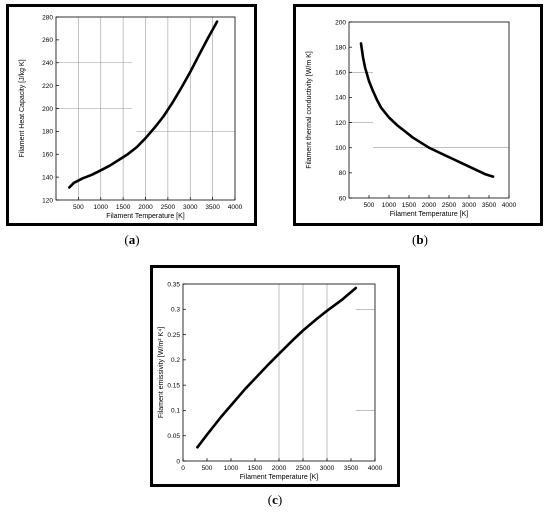  I want to click on y-tick-label: 0.15, so click(173, 385).